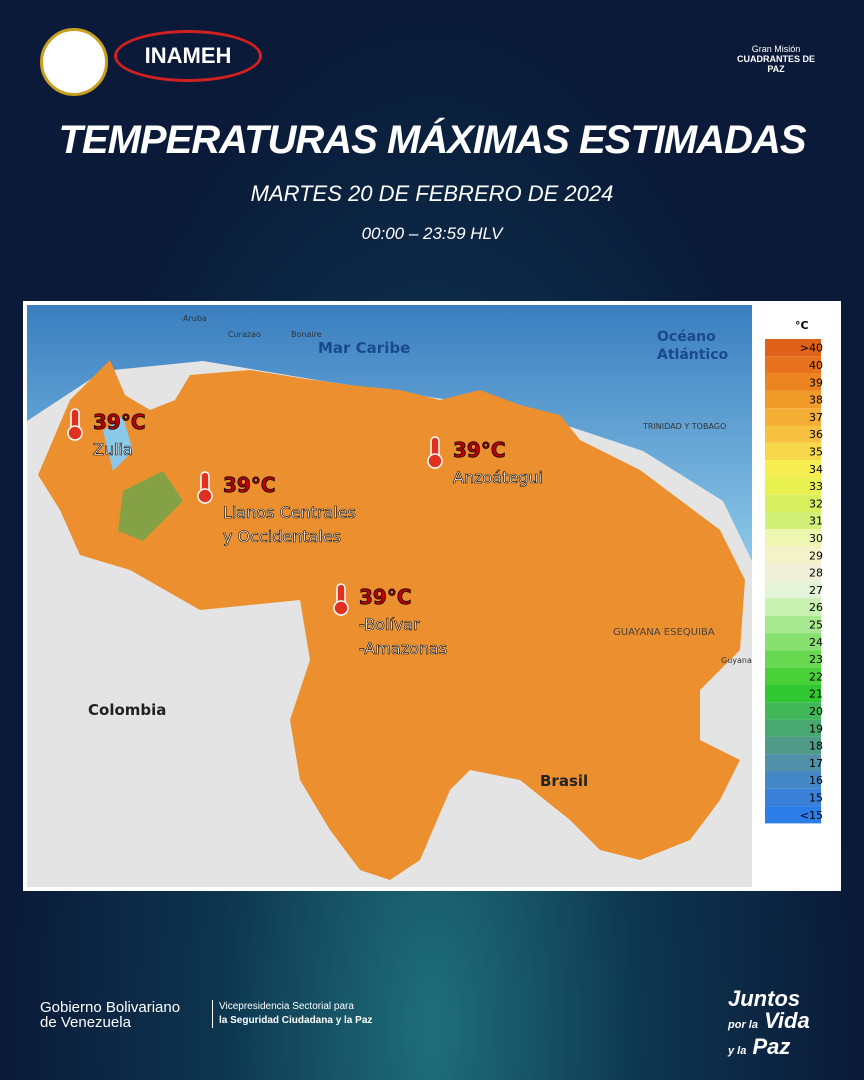 The height and width of the screenshot is (1080, 864). I want to click on legend-label: 32, so click(816, 503).